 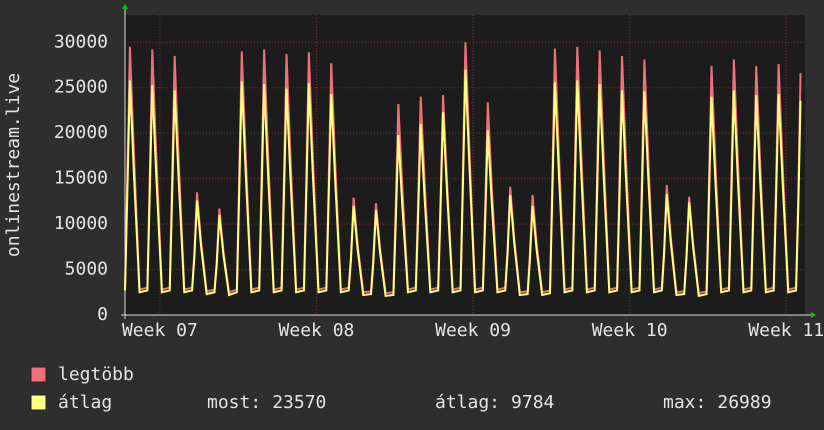 I want to click on x-tick-label: Week 07, so click(x=160, y=330).